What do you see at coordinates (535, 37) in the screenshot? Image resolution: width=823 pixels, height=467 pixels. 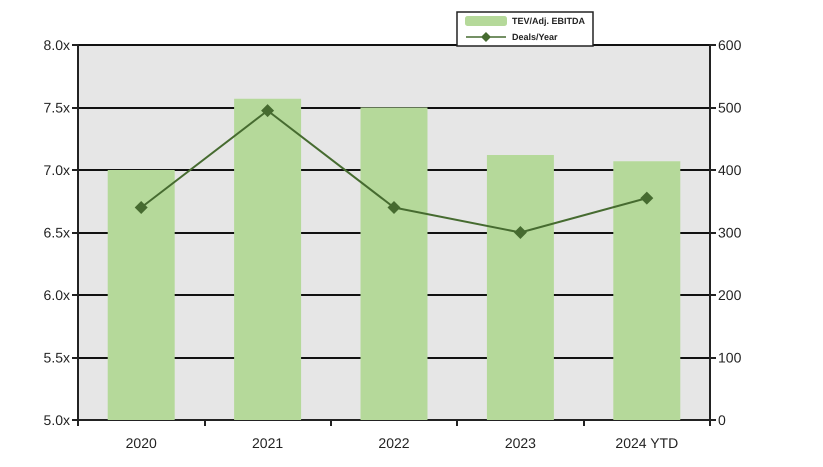 I see `legend-label: Deals/Year` at bounding box center [535, 37].